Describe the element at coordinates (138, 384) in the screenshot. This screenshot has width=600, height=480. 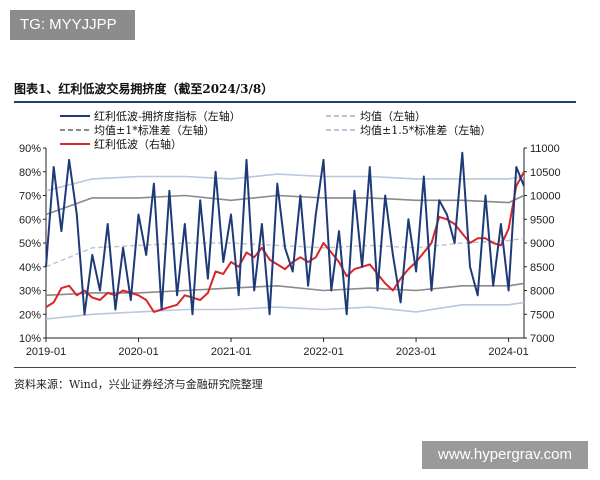
I see `source-note: 资料来源：Wind，兴业证券经济与金融研究院整理` at that location.